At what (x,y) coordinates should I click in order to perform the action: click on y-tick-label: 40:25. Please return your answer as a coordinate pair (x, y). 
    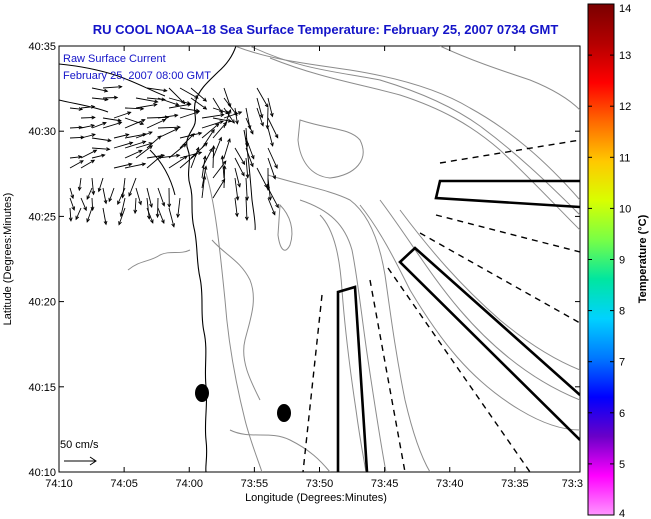
    Looking at the image, I should click on (42, 217).